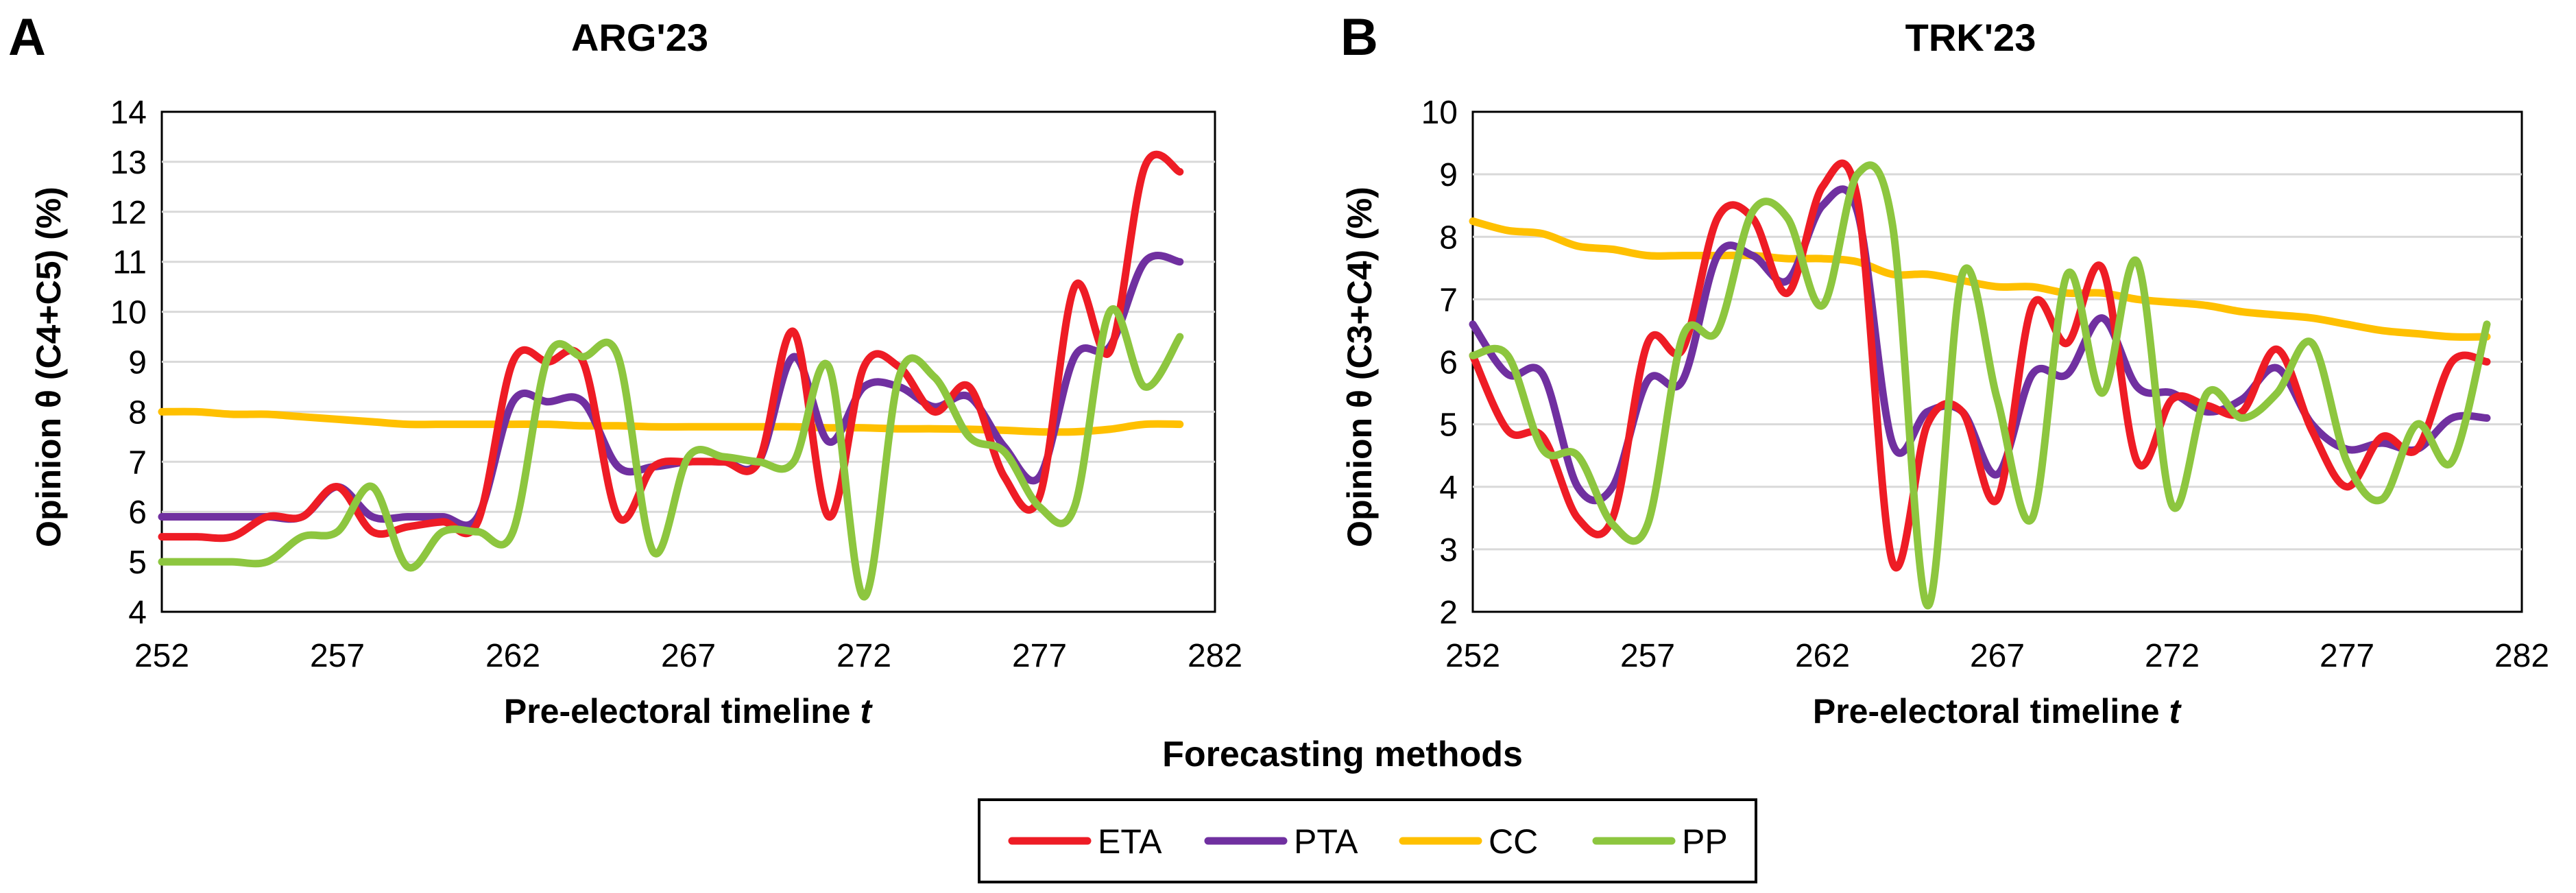 The image size is (2576, 893). I want to click on panel-a-x-axis-label: Pre-electoral timeline t, so click(689, 711).